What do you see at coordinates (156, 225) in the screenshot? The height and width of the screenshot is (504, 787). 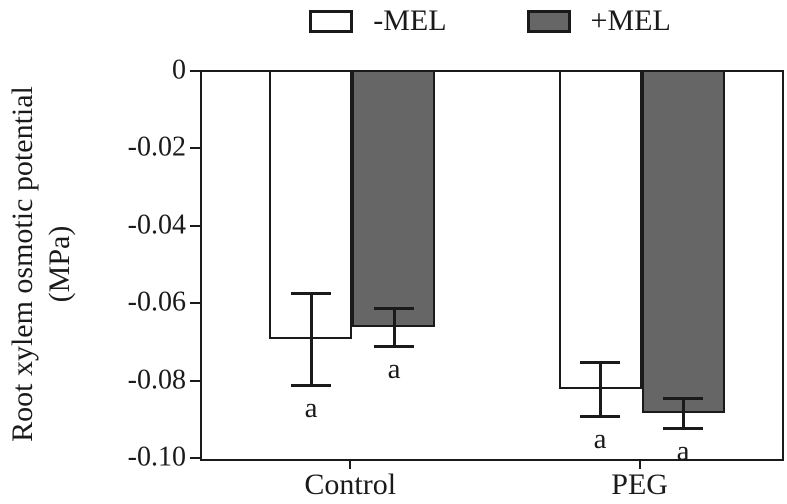 I see `y-axis-tick-label: -0.04` at bounding box center [156, 225].